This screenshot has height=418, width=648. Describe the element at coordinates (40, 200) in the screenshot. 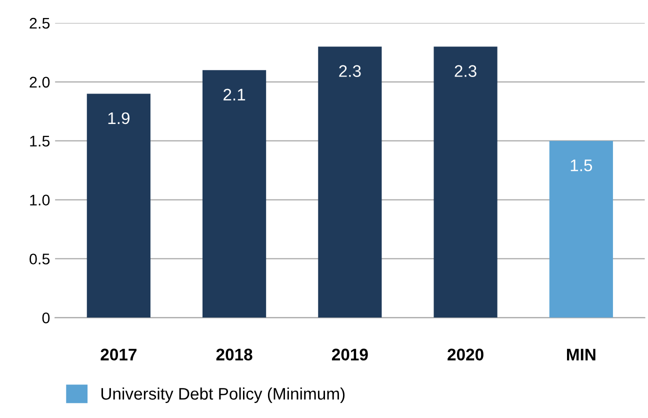

I see `y-tick-label: 1.0` at that location.